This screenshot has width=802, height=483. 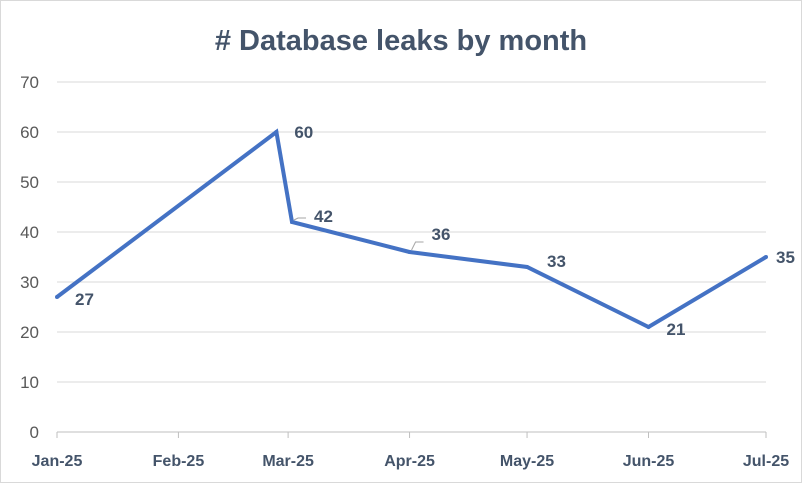 What do you see at coordinates (556, 261) in the screenshot?
I see `data-label: 33` at bounding box center [556, 261].